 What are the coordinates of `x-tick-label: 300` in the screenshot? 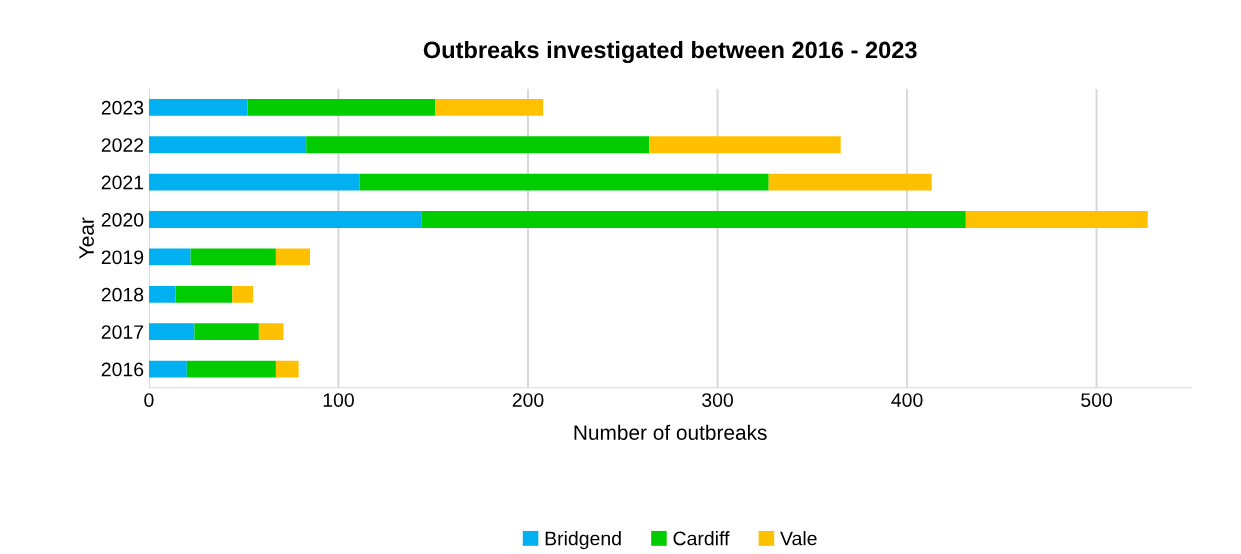 It's located at (717, 400).